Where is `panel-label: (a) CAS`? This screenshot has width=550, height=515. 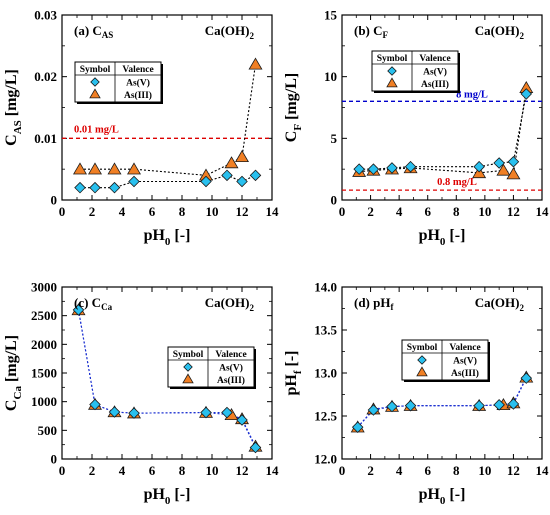 panel-label: (a) CAS is located at coordinates (93, 31).